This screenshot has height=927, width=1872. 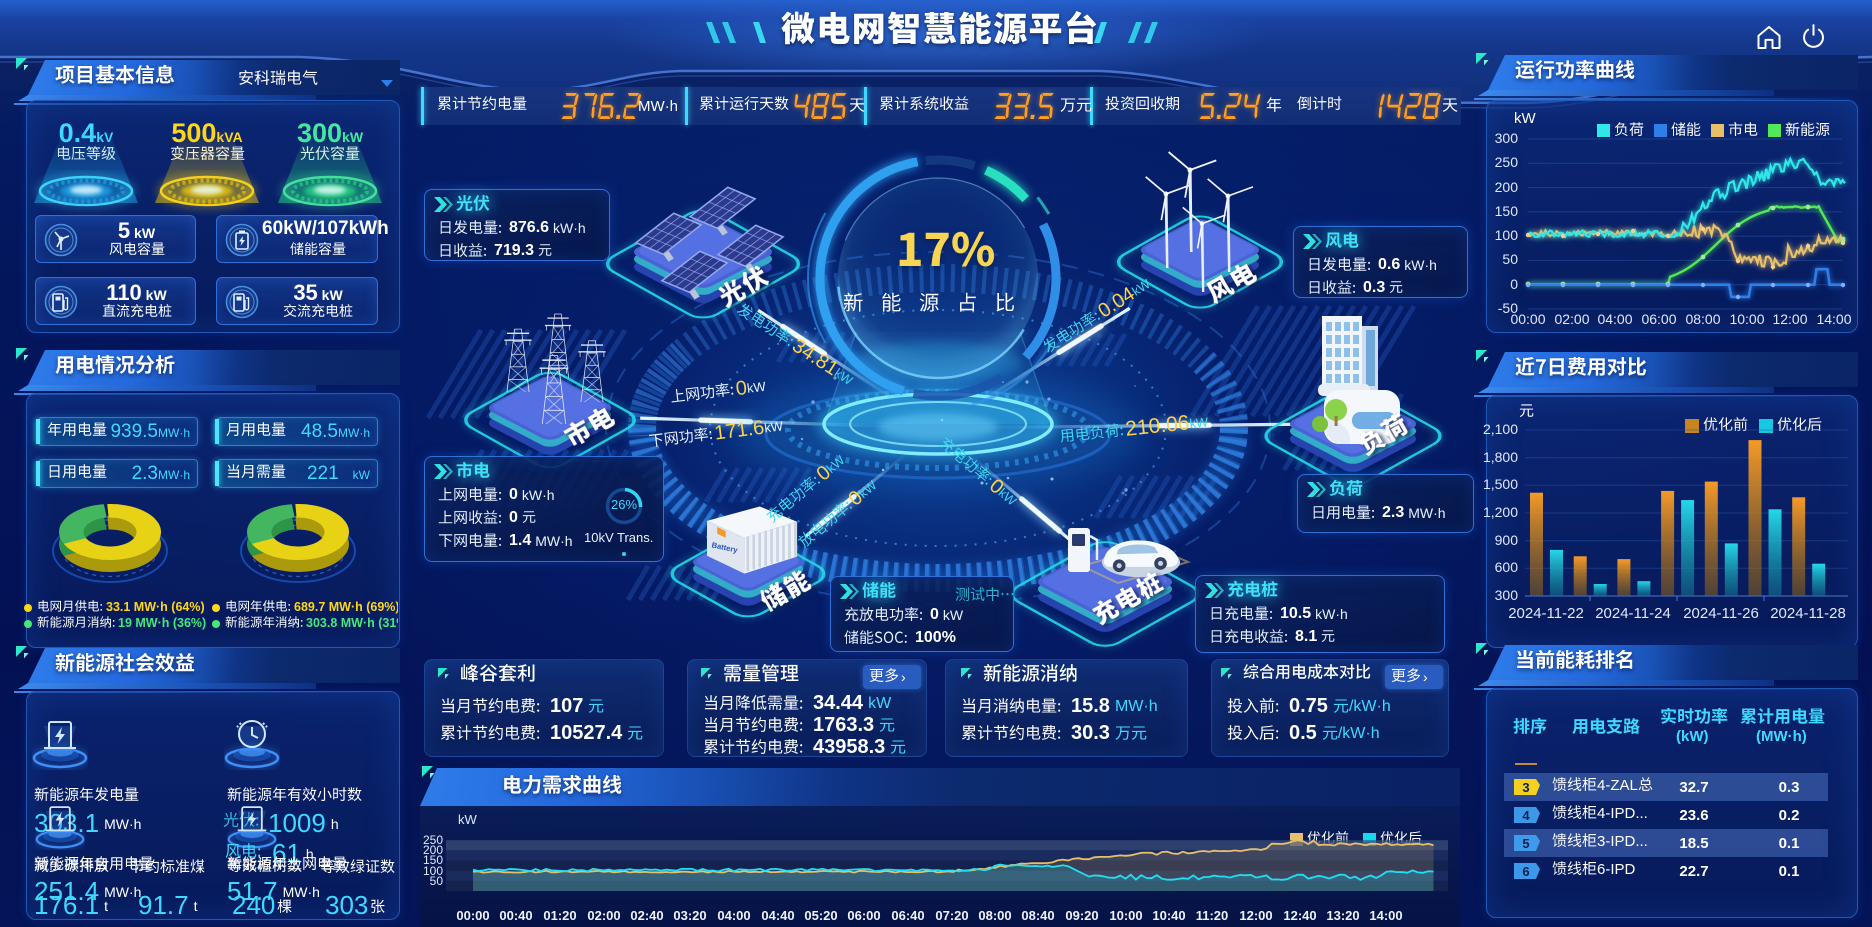 I want to click on svg-text: 900, so click(x=1507, y=540).